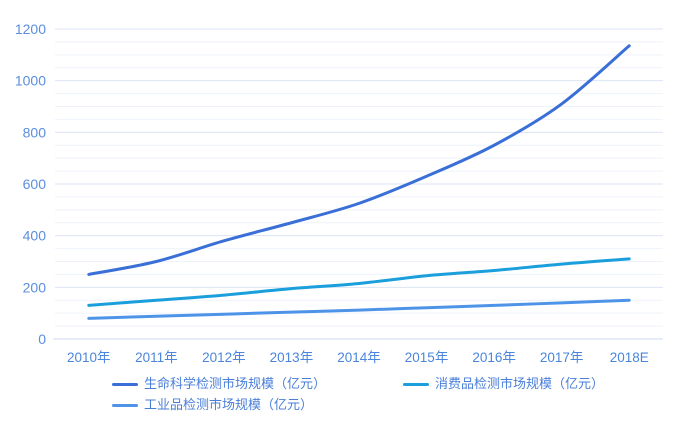  What do you see at coordinates (562, 357) in the screenshot?
I see `x-axis-tick-label: 2017年` at bounding box center [562, 357].